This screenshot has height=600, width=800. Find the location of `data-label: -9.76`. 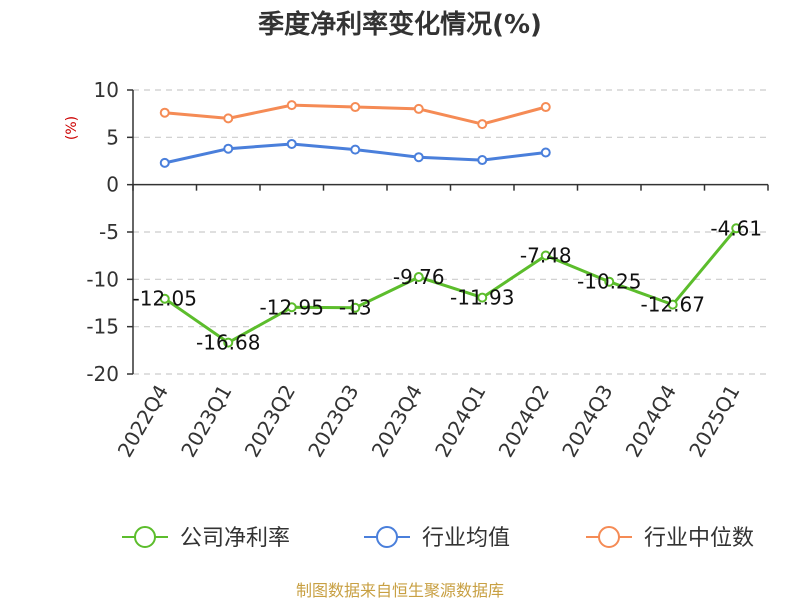

data-label: -9.76 is located at coordinates (419, 277).